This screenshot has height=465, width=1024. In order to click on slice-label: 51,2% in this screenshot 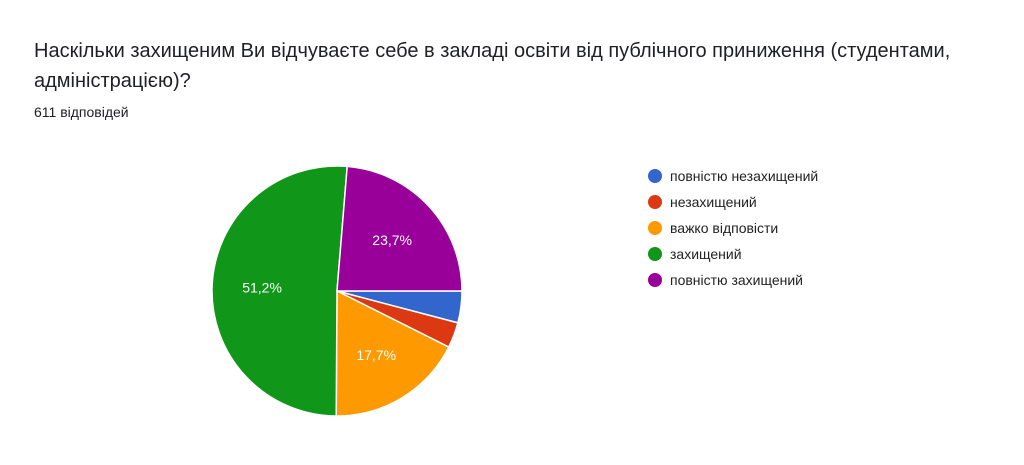, I will do `click(262, 288)`.